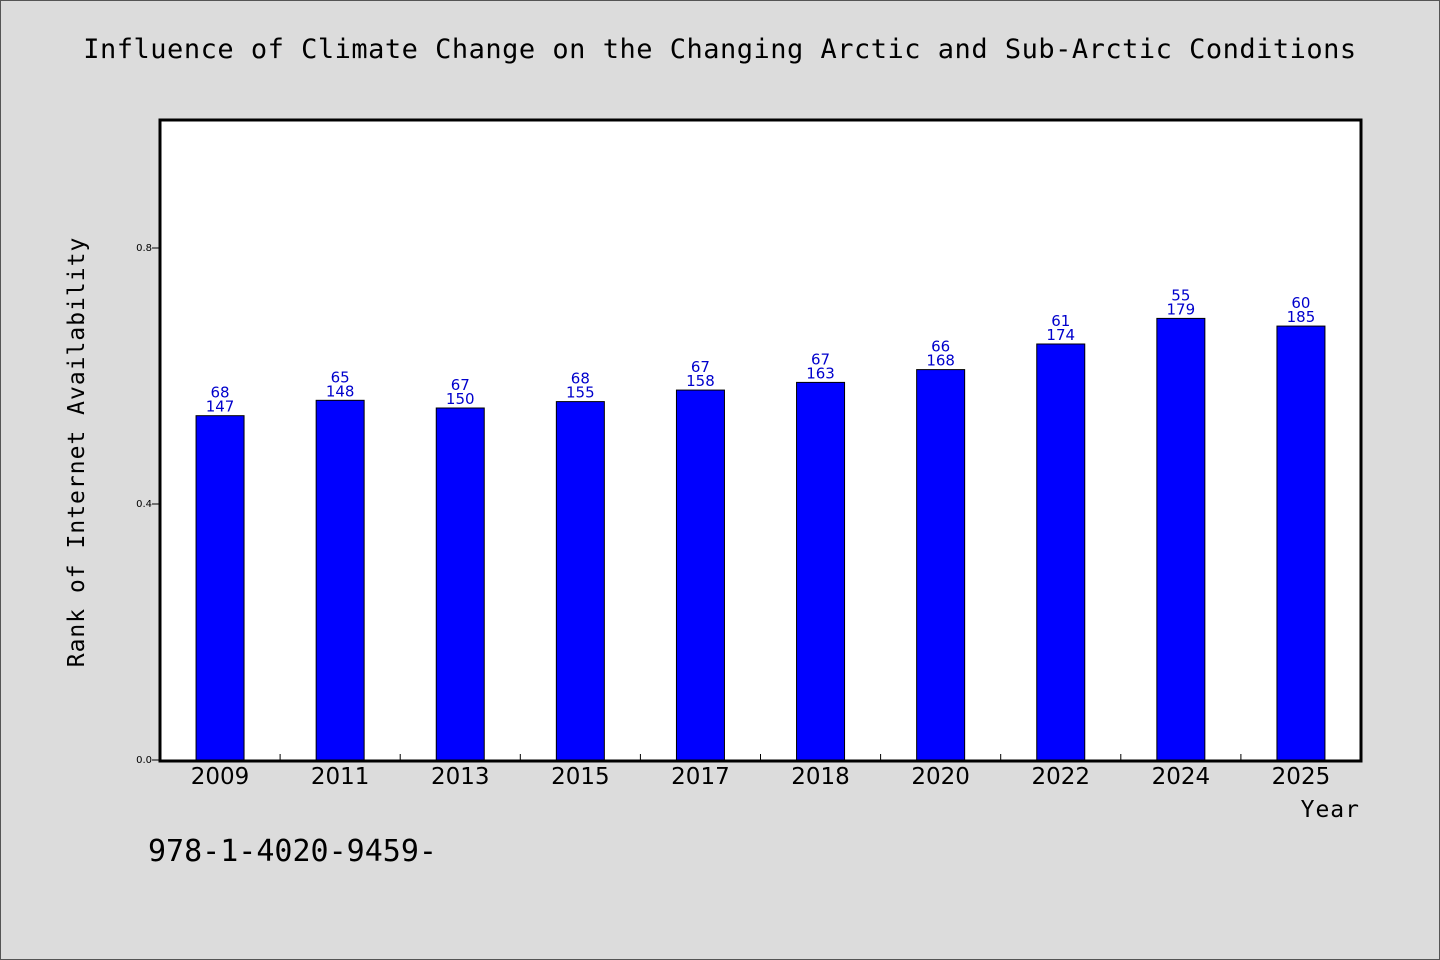 This screenshot has width=1440, height=960. Describe the element at coordinates (1060, 321) in the screenshot. I see `bar-label-top: 61` at that location.